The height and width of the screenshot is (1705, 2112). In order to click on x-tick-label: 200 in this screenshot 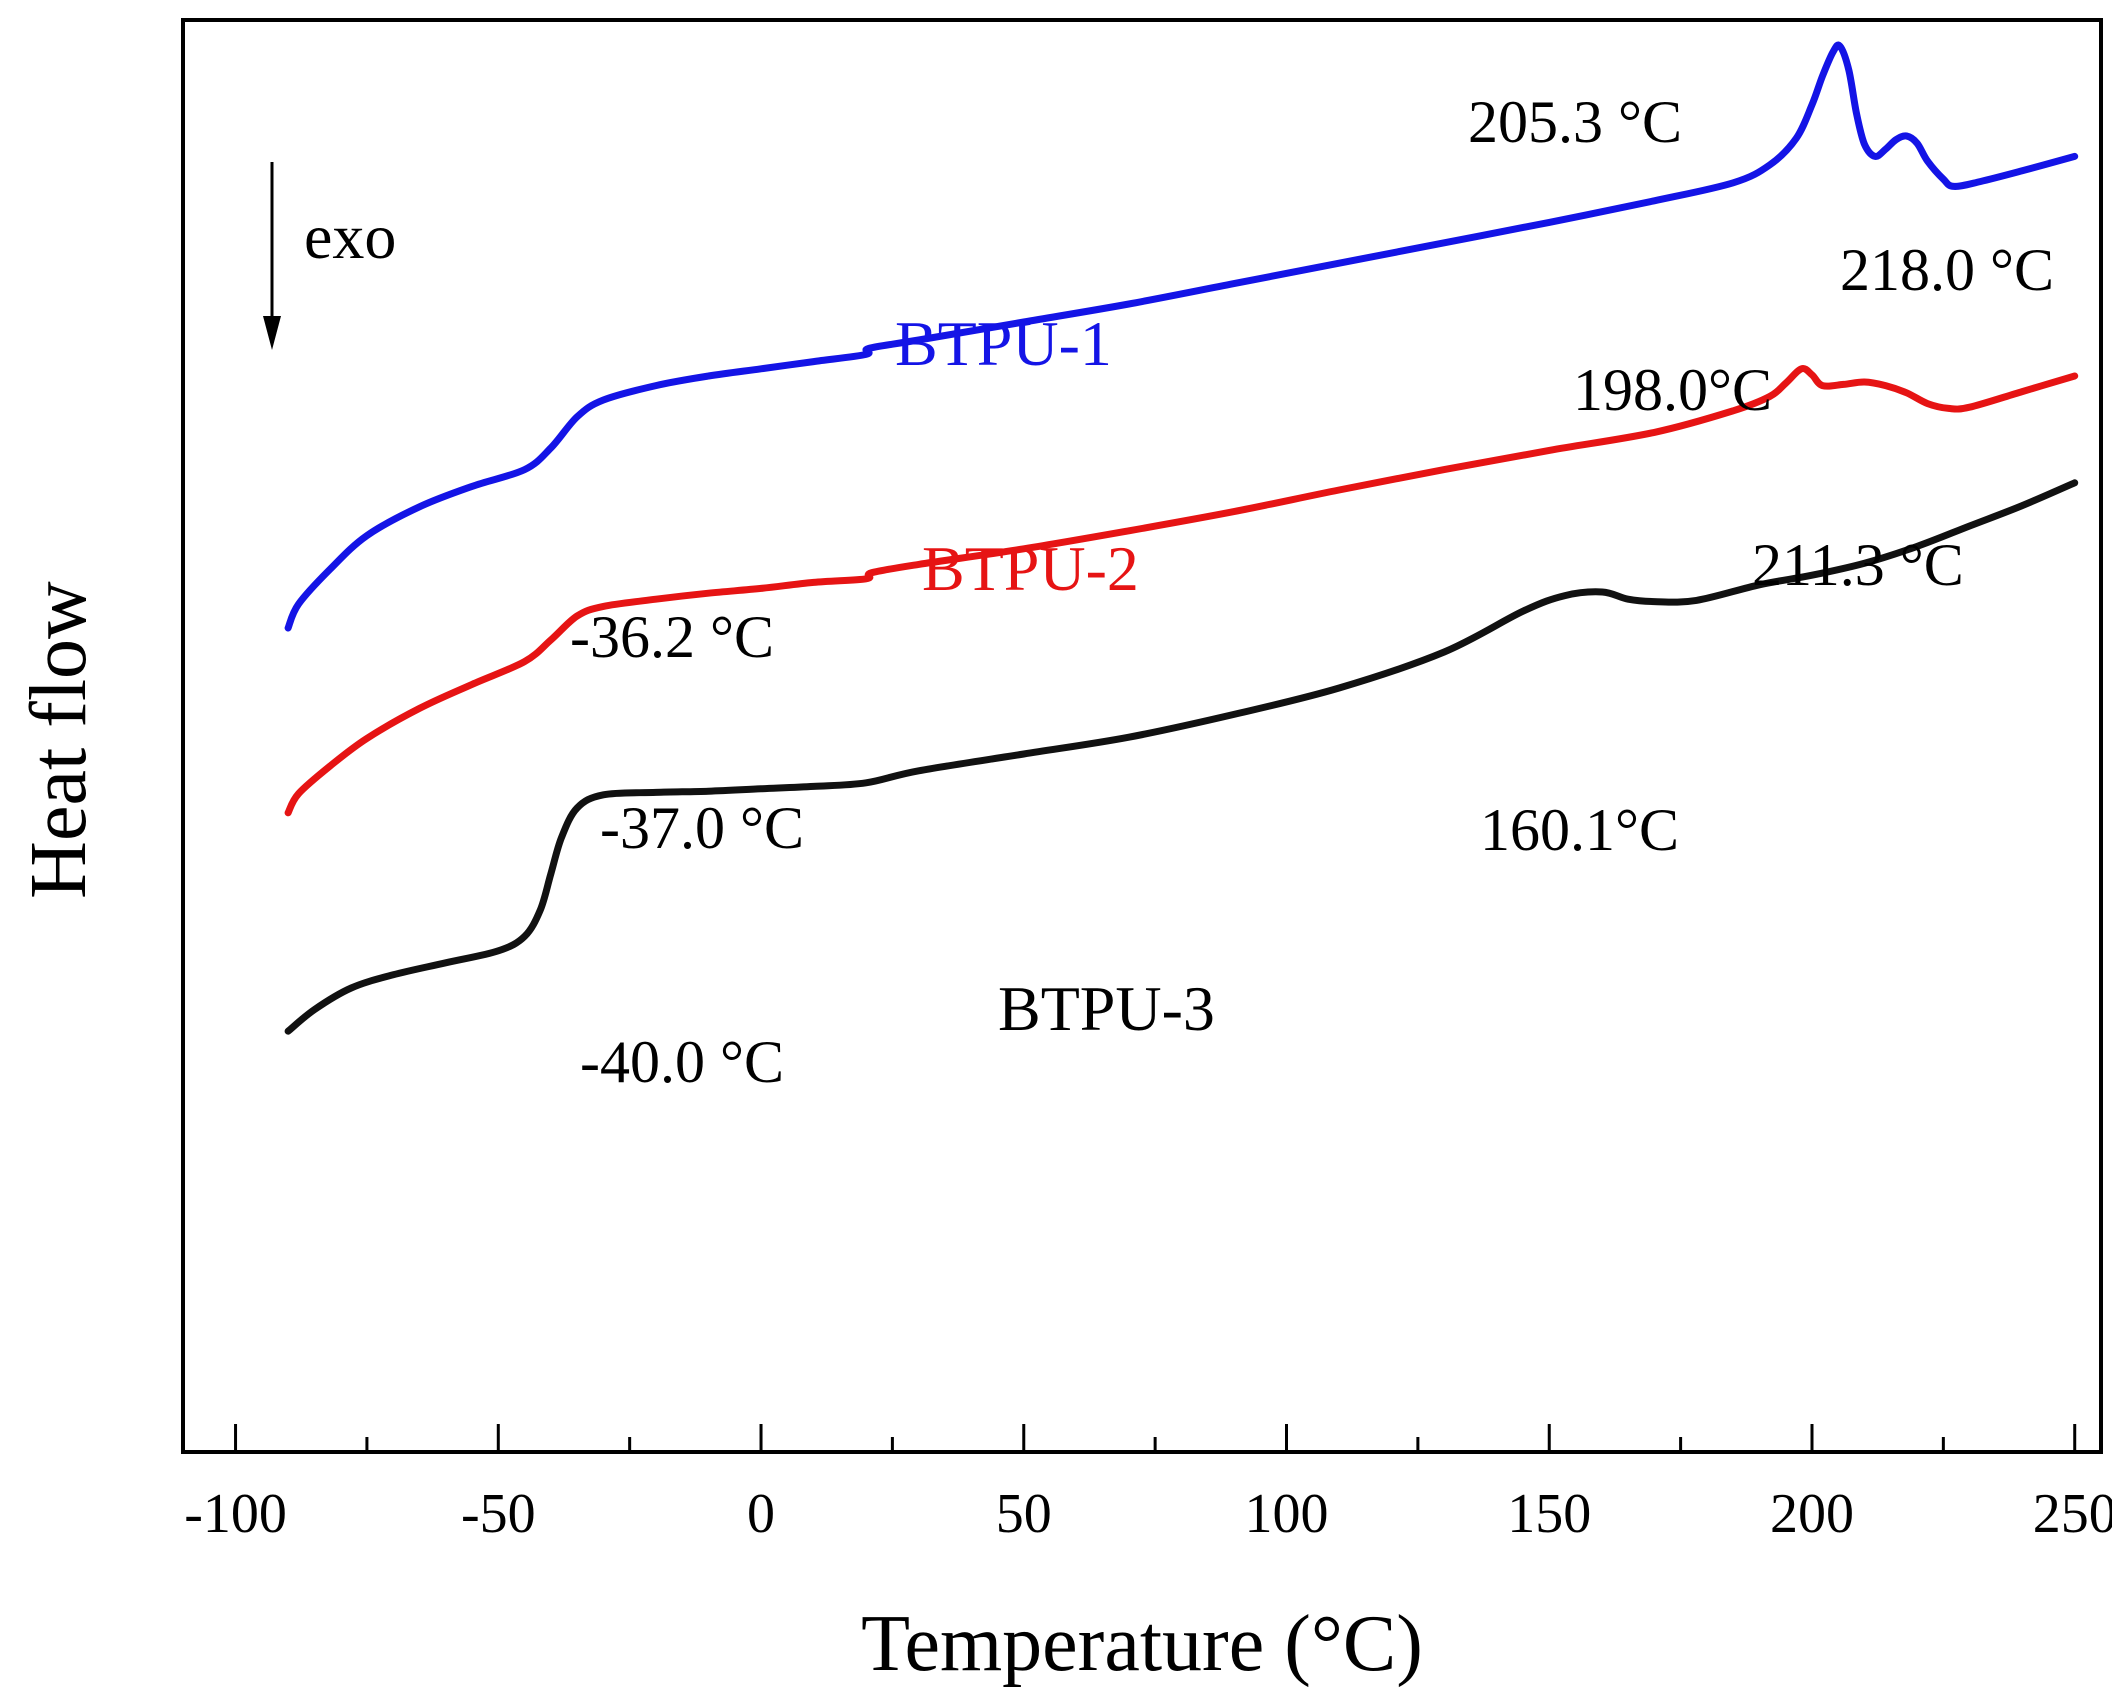, I will do `click(1812, 1514)`.